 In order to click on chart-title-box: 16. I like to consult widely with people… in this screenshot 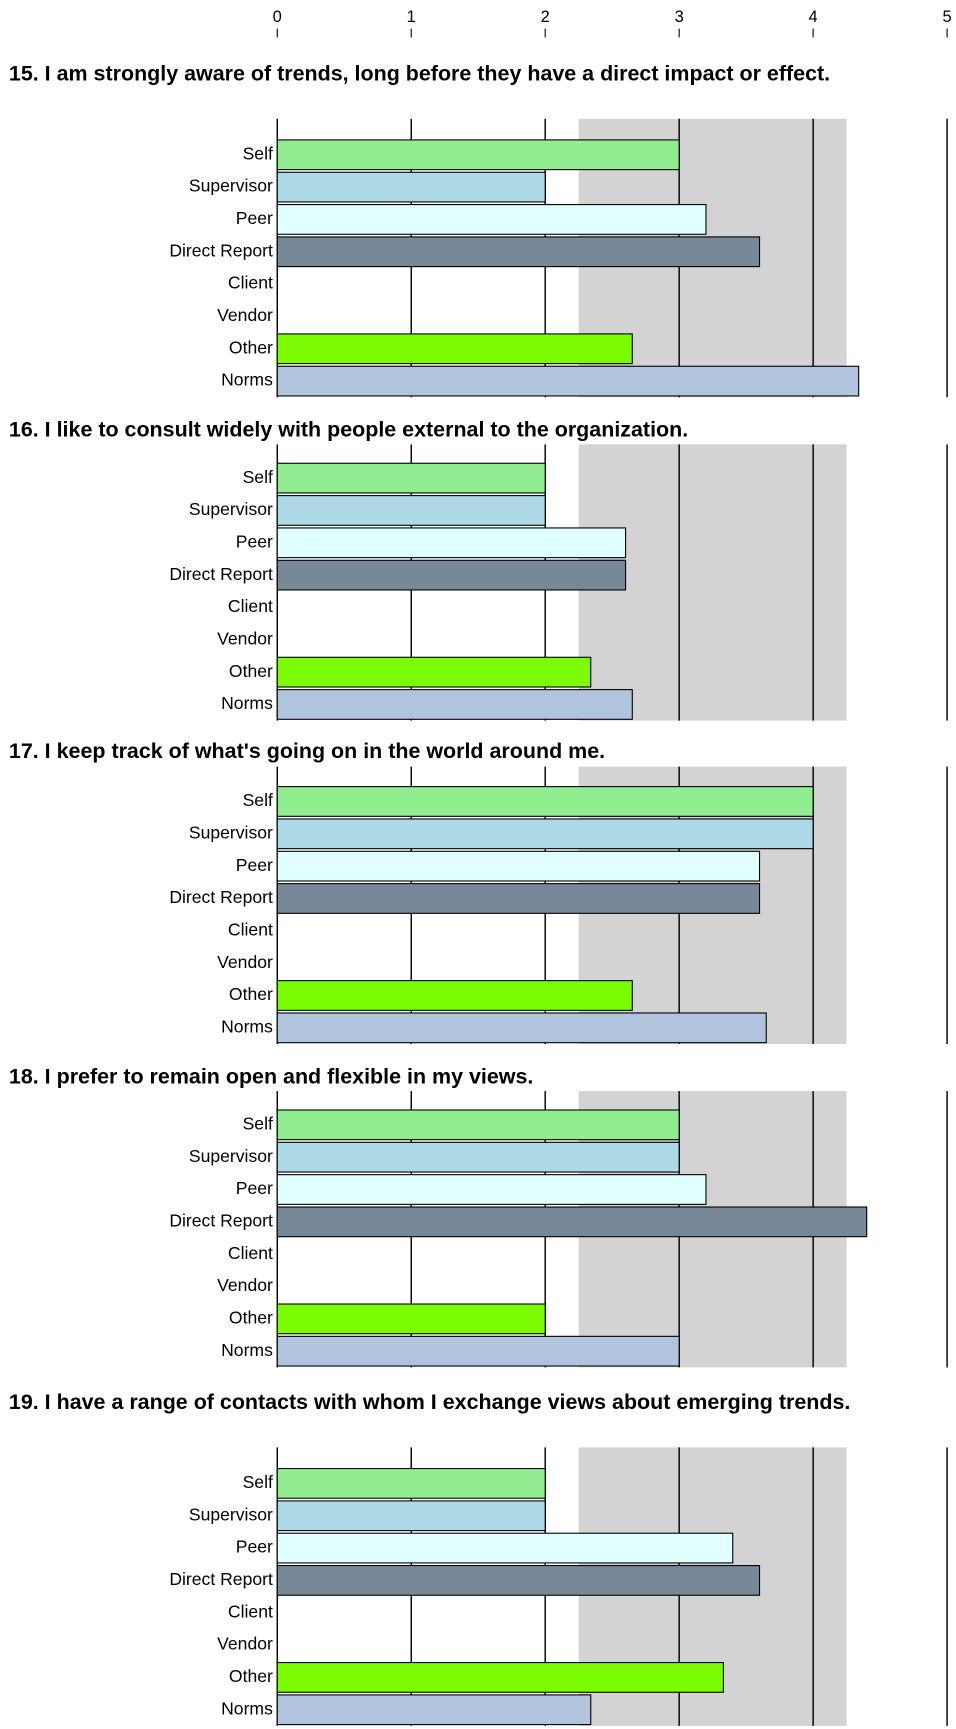, I will do `click(348, 430)`.